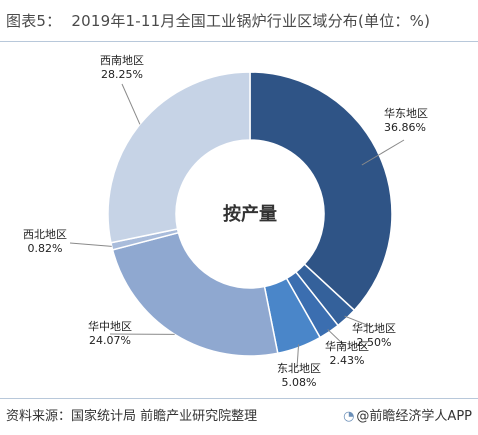 The width and height of the screenshot is (478, 435). Describe the element at coordinates (405, 127) in the screenshot. I see `slice-value-label-1: 36.86%` at that location.